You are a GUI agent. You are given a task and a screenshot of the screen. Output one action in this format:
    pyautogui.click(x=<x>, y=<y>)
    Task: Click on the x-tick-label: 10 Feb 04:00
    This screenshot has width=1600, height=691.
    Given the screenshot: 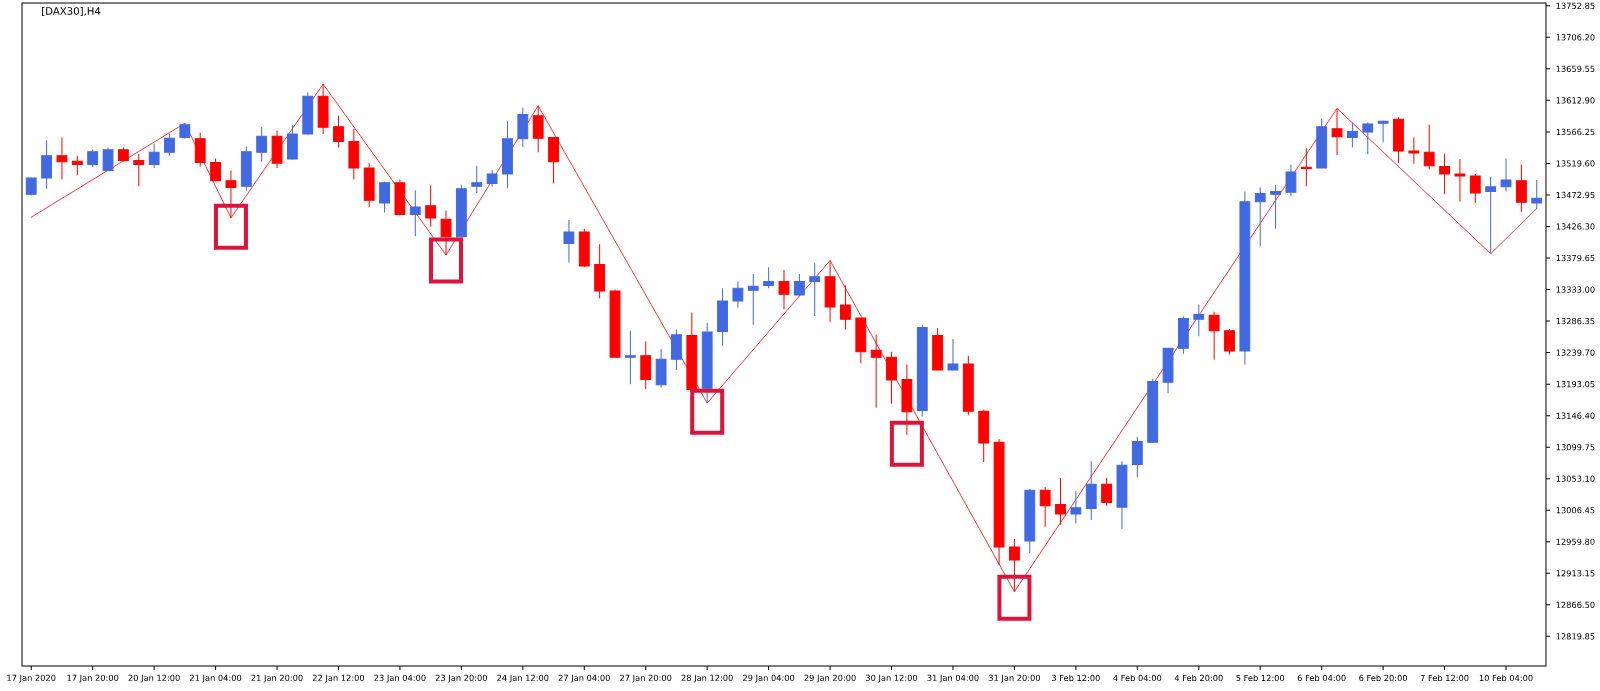 What is the action you would take?
    pyautogui.click(x=1506, y=678)
    